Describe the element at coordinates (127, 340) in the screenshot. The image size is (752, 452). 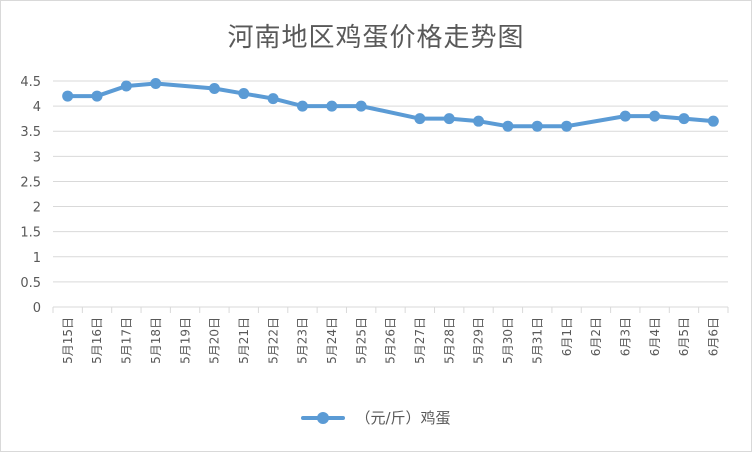
I see `x-tick-label: 5月17日` at that location.